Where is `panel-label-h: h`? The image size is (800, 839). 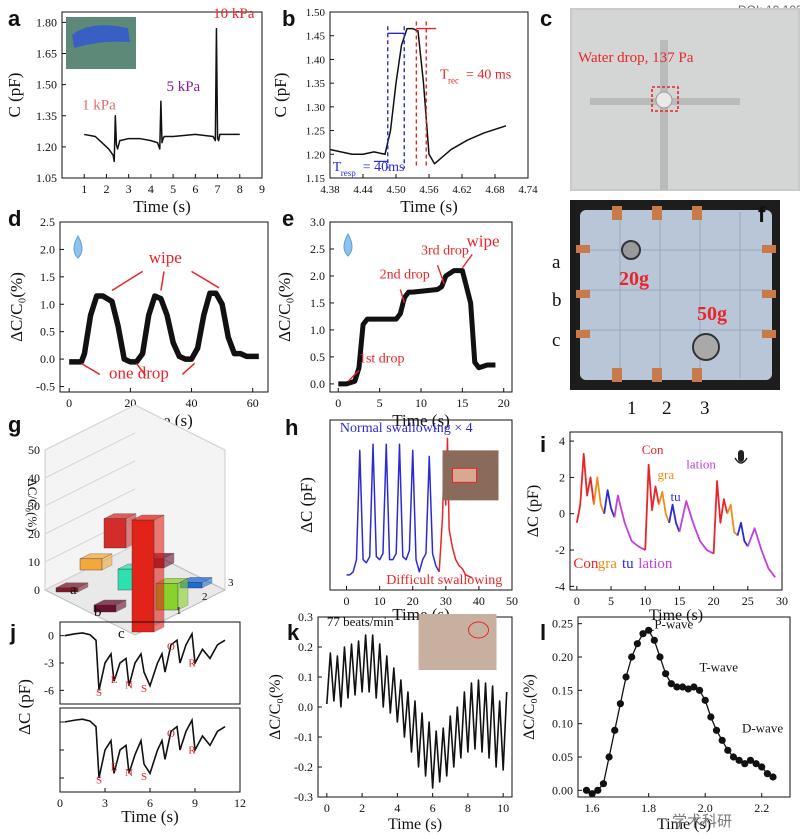 panel-label-h: h is located at coordinates (291, 427).